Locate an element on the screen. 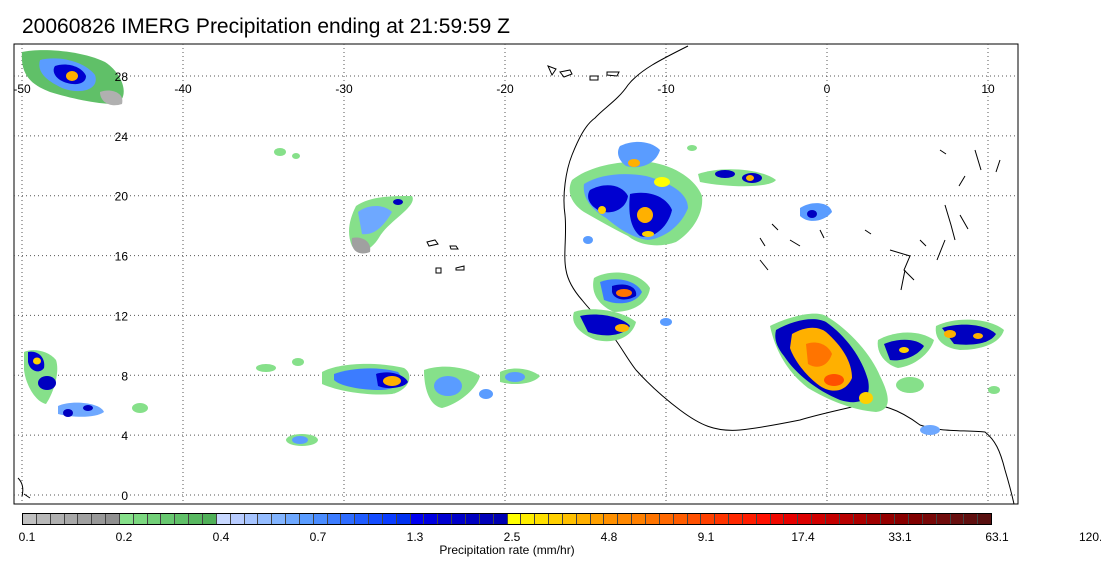  colorbar-tick-label: 0.2 is located at coordinates (124, 537).